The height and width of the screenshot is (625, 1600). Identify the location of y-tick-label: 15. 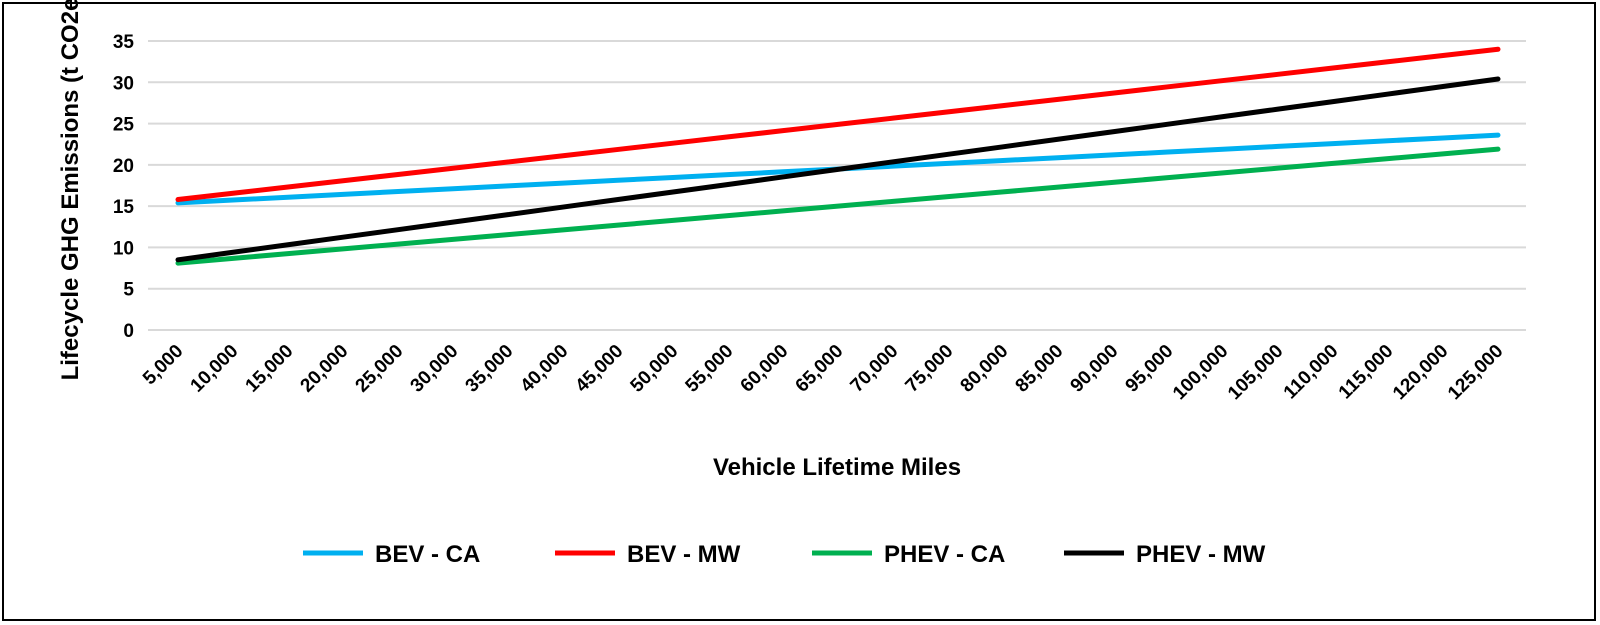
(124, 207).